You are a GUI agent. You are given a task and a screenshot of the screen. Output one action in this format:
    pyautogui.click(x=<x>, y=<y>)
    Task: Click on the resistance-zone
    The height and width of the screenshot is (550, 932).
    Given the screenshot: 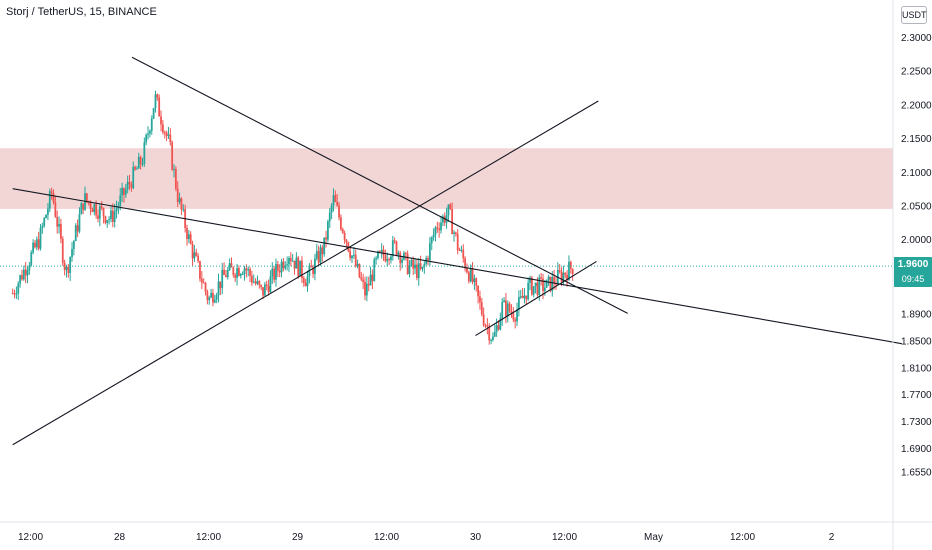 What is the action you would take?
    pyautogui.click(x=446, y=178)
    